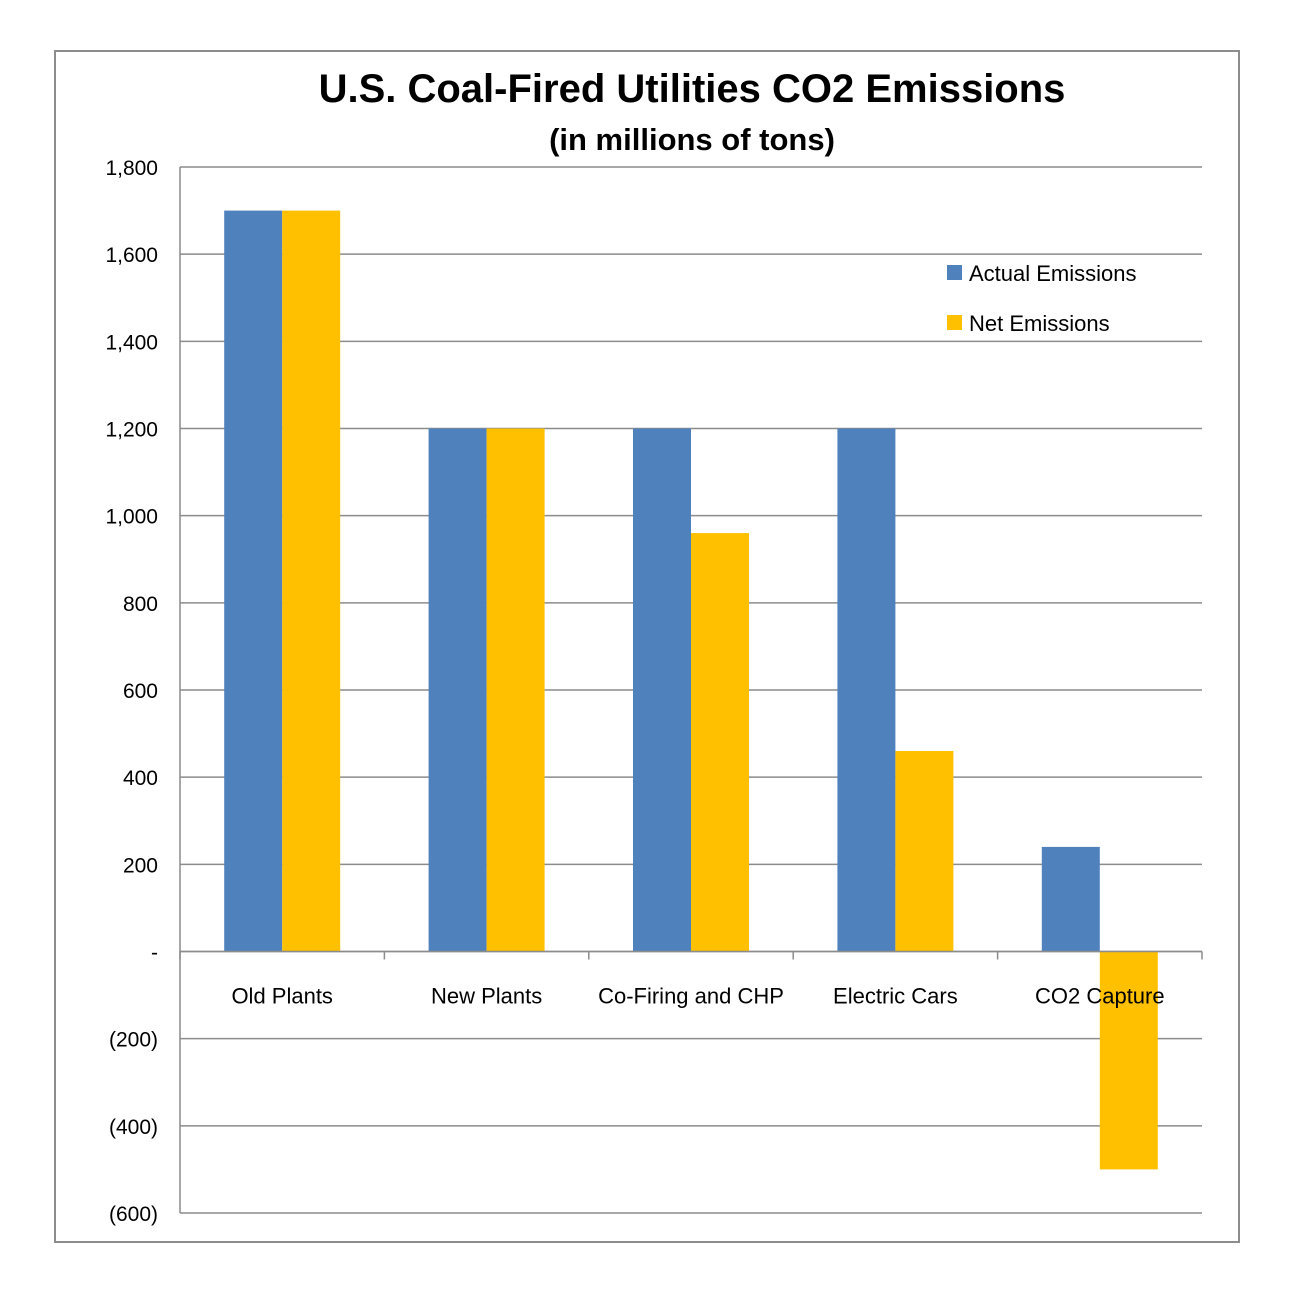  Describe the element at coordinates (895, 996) in the screenshot. I see `x-category-label: Electric Cars` at that location.